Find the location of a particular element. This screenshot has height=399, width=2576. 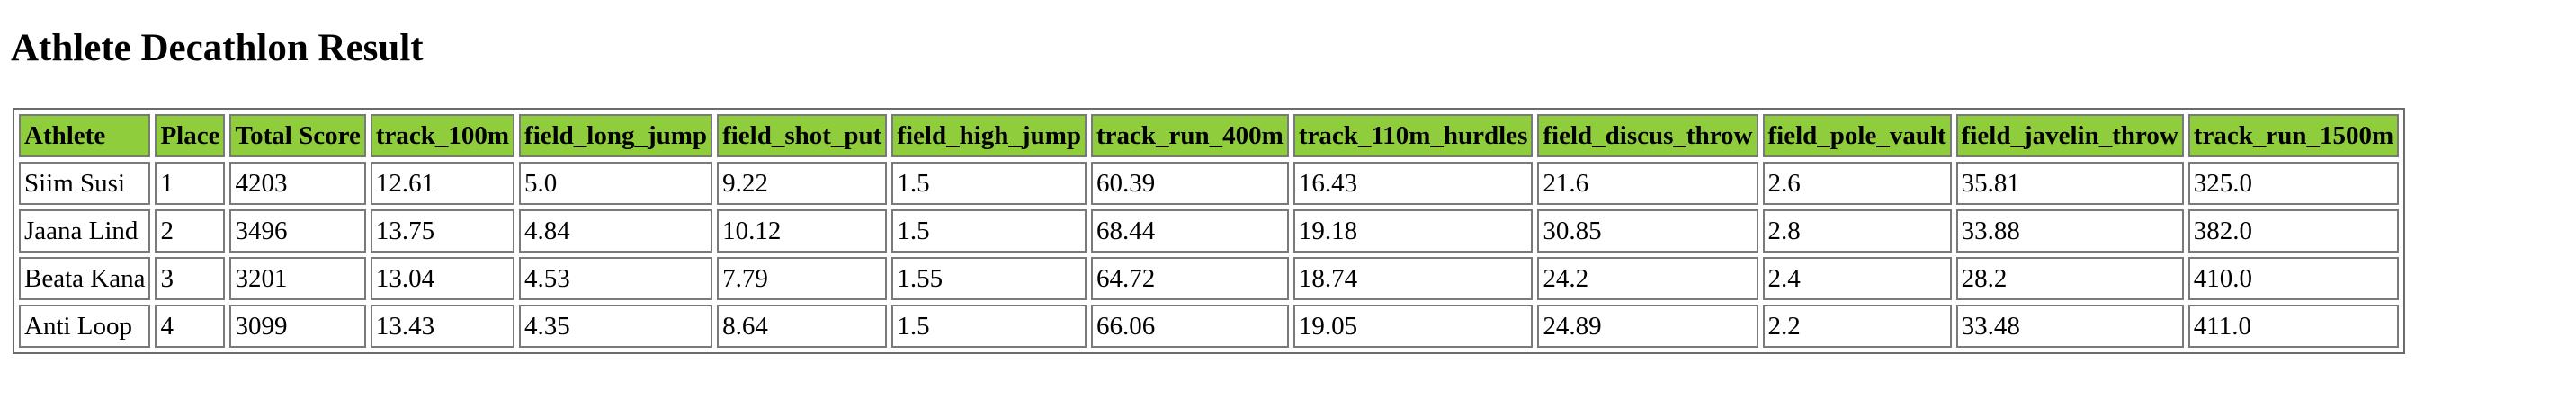

header-track-run-400m: track_run_400m is located at coordinates (1190, 135).